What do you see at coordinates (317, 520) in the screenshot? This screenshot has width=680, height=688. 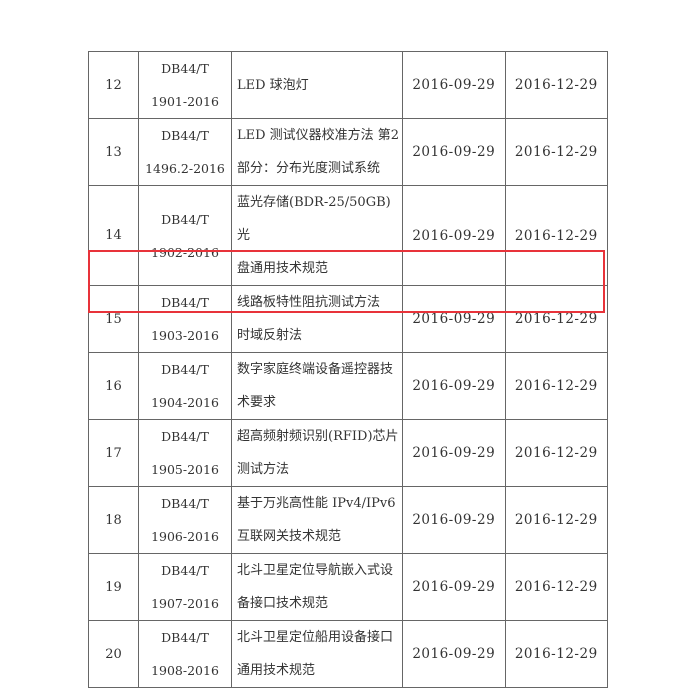 I see `standard-name: 基于万兆高性能 IPv4/IPv6 互联网关技术规范` at bounding box center [317, 520].